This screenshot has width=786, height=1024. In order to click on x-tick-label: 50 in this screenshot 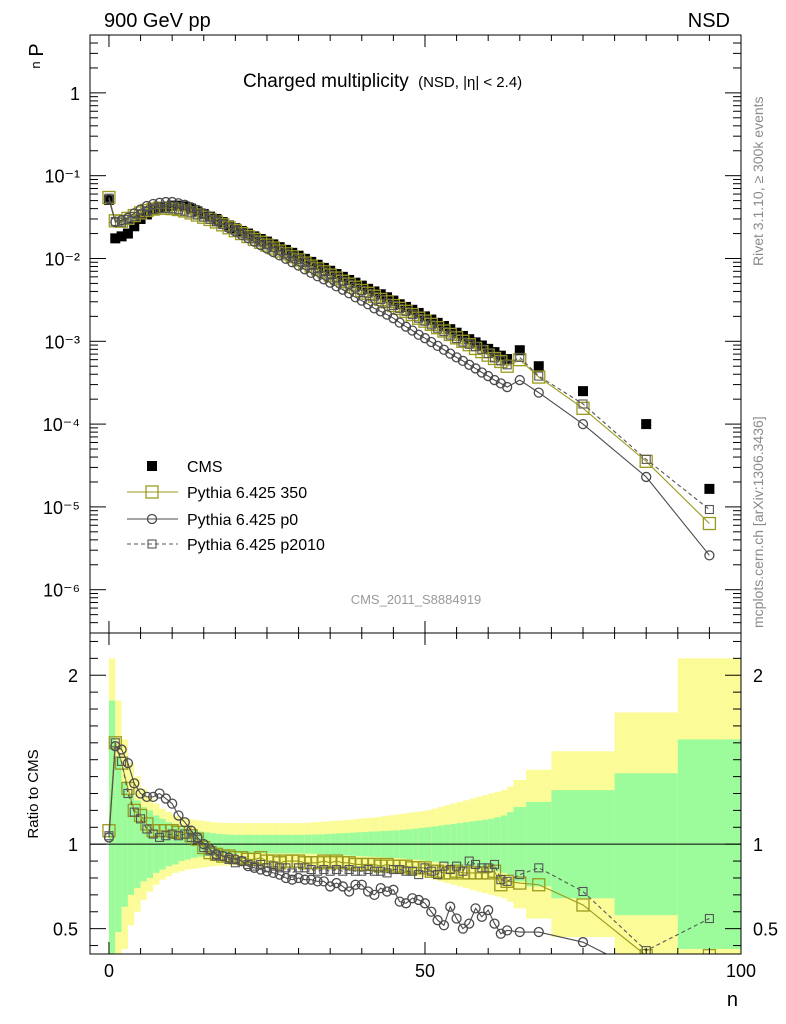, I will do `click(425, 971)`.